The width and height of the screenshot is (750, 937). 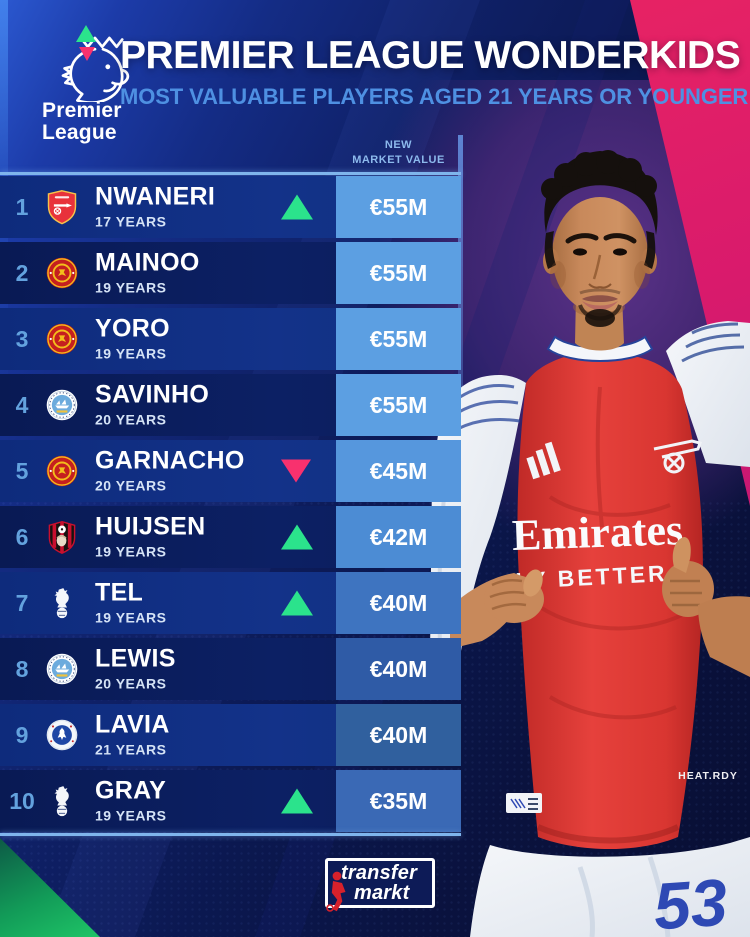 I want to click on player-info: LAVIA 21 YEARS, so click(x=132, y=734).